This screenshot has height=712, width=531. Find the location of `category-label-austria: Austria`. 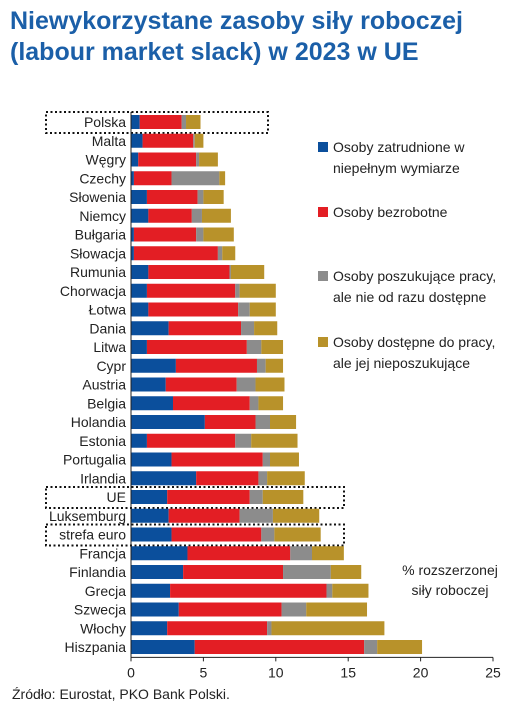

category-label-austria: Austria is located at coordinates (104, 385).